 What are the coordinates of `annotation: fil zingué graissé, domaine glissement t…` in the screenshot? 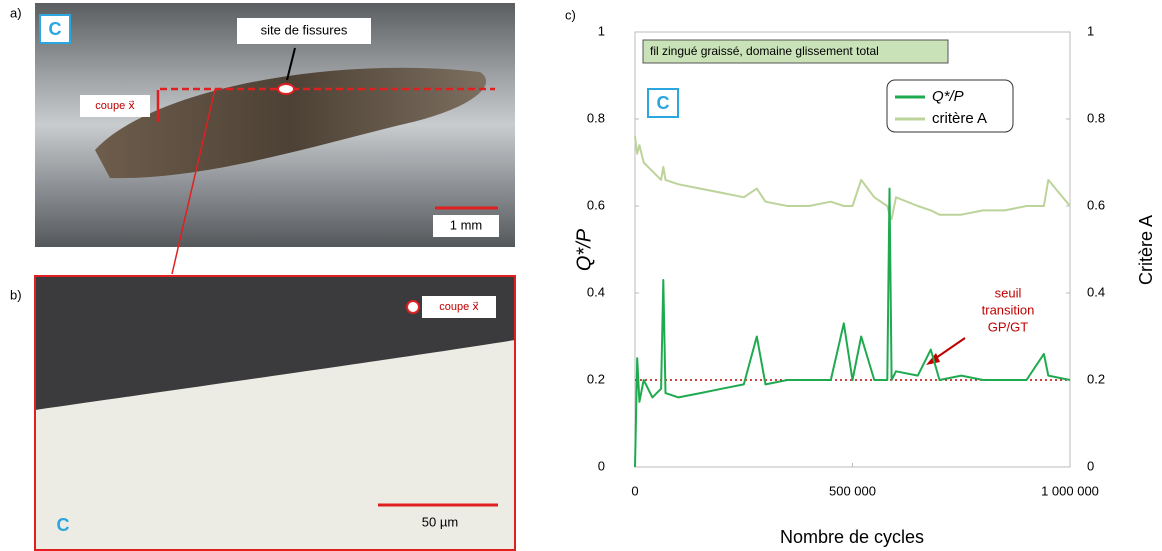 It's located at (764, 51).